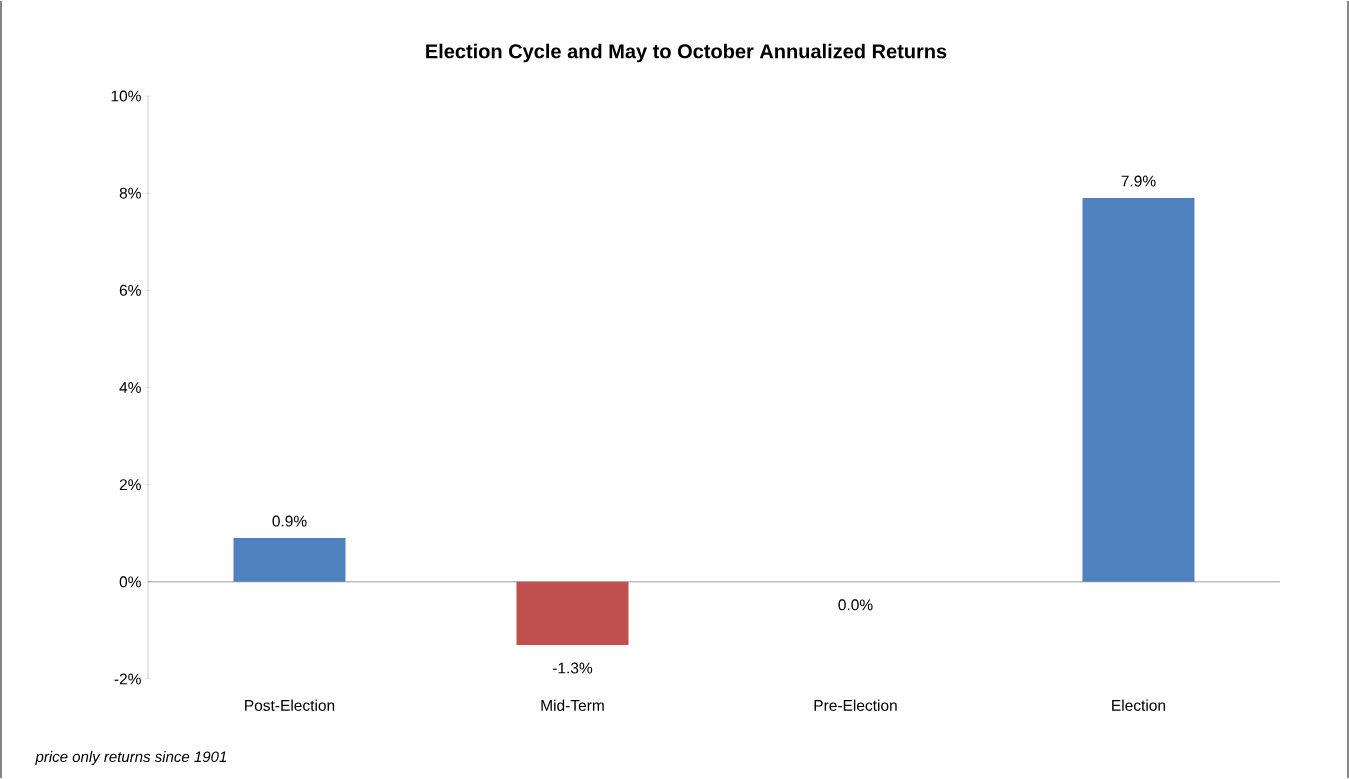 The width and height of the screenshot is (1349, 779). What do you see at coordinates (855, 605) in the screenshot?
I see `data-label: 0.0%` at bounding box center [855, 605].